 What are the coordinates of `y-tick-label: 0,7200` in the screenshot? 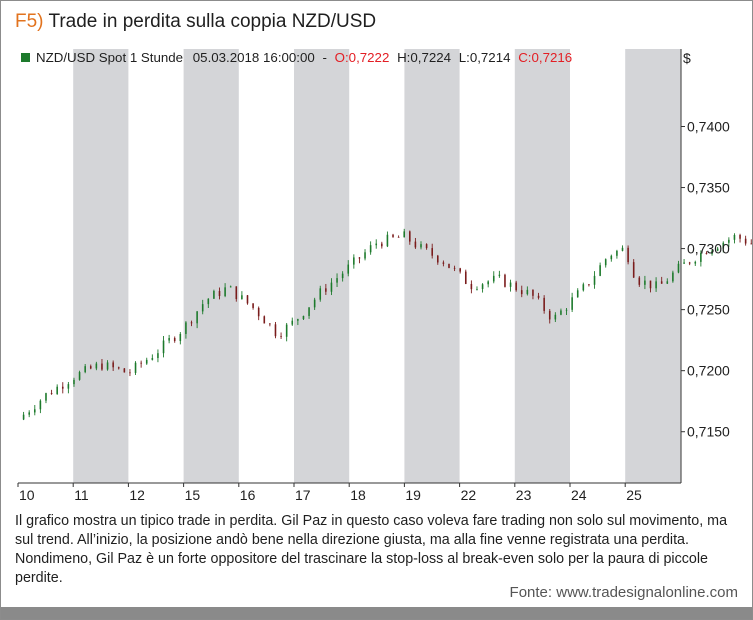 It's located at (708, 371).